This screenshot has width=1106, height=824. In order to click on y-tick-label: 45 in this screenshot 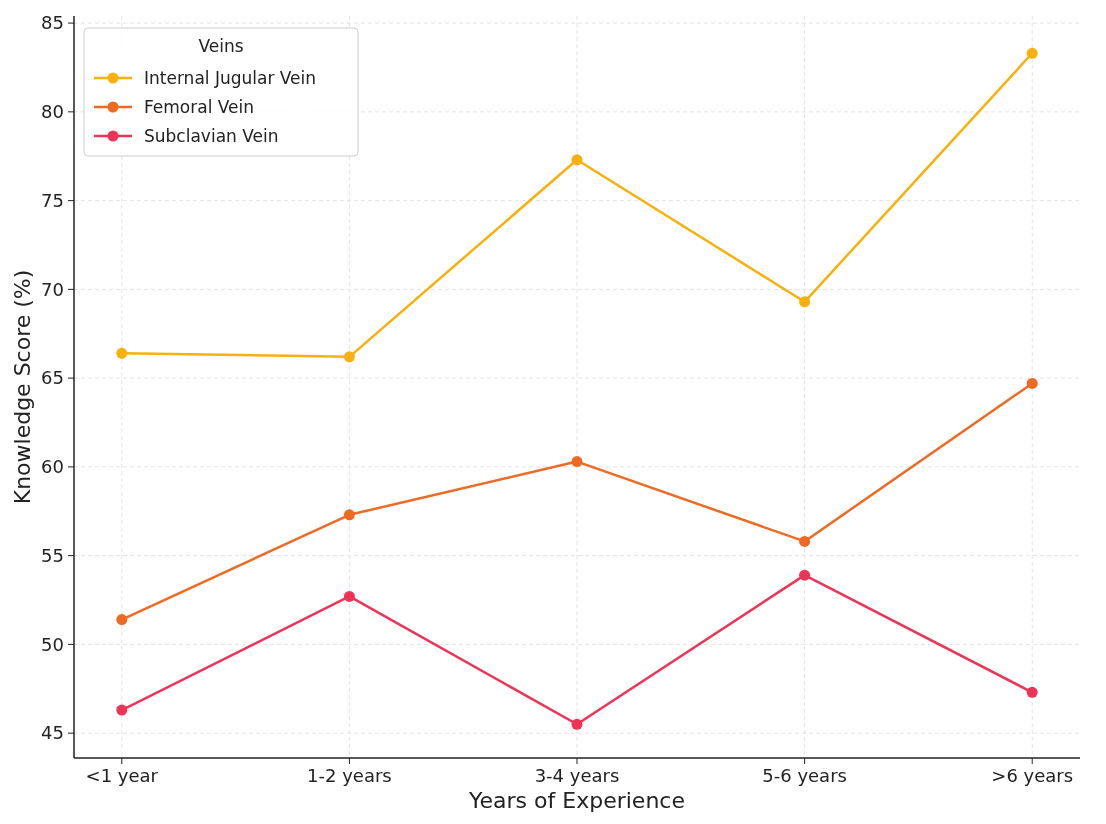, I will do `click(52, 733)`.